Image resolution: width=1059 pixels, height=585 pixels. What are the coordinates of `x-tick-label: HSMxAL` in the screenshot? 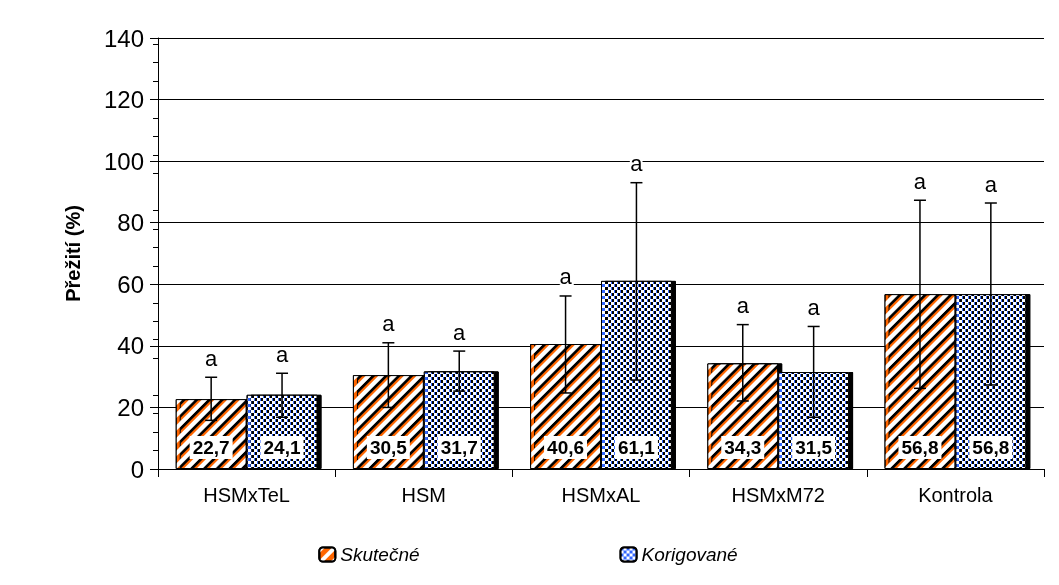 It's located at (601, 495).